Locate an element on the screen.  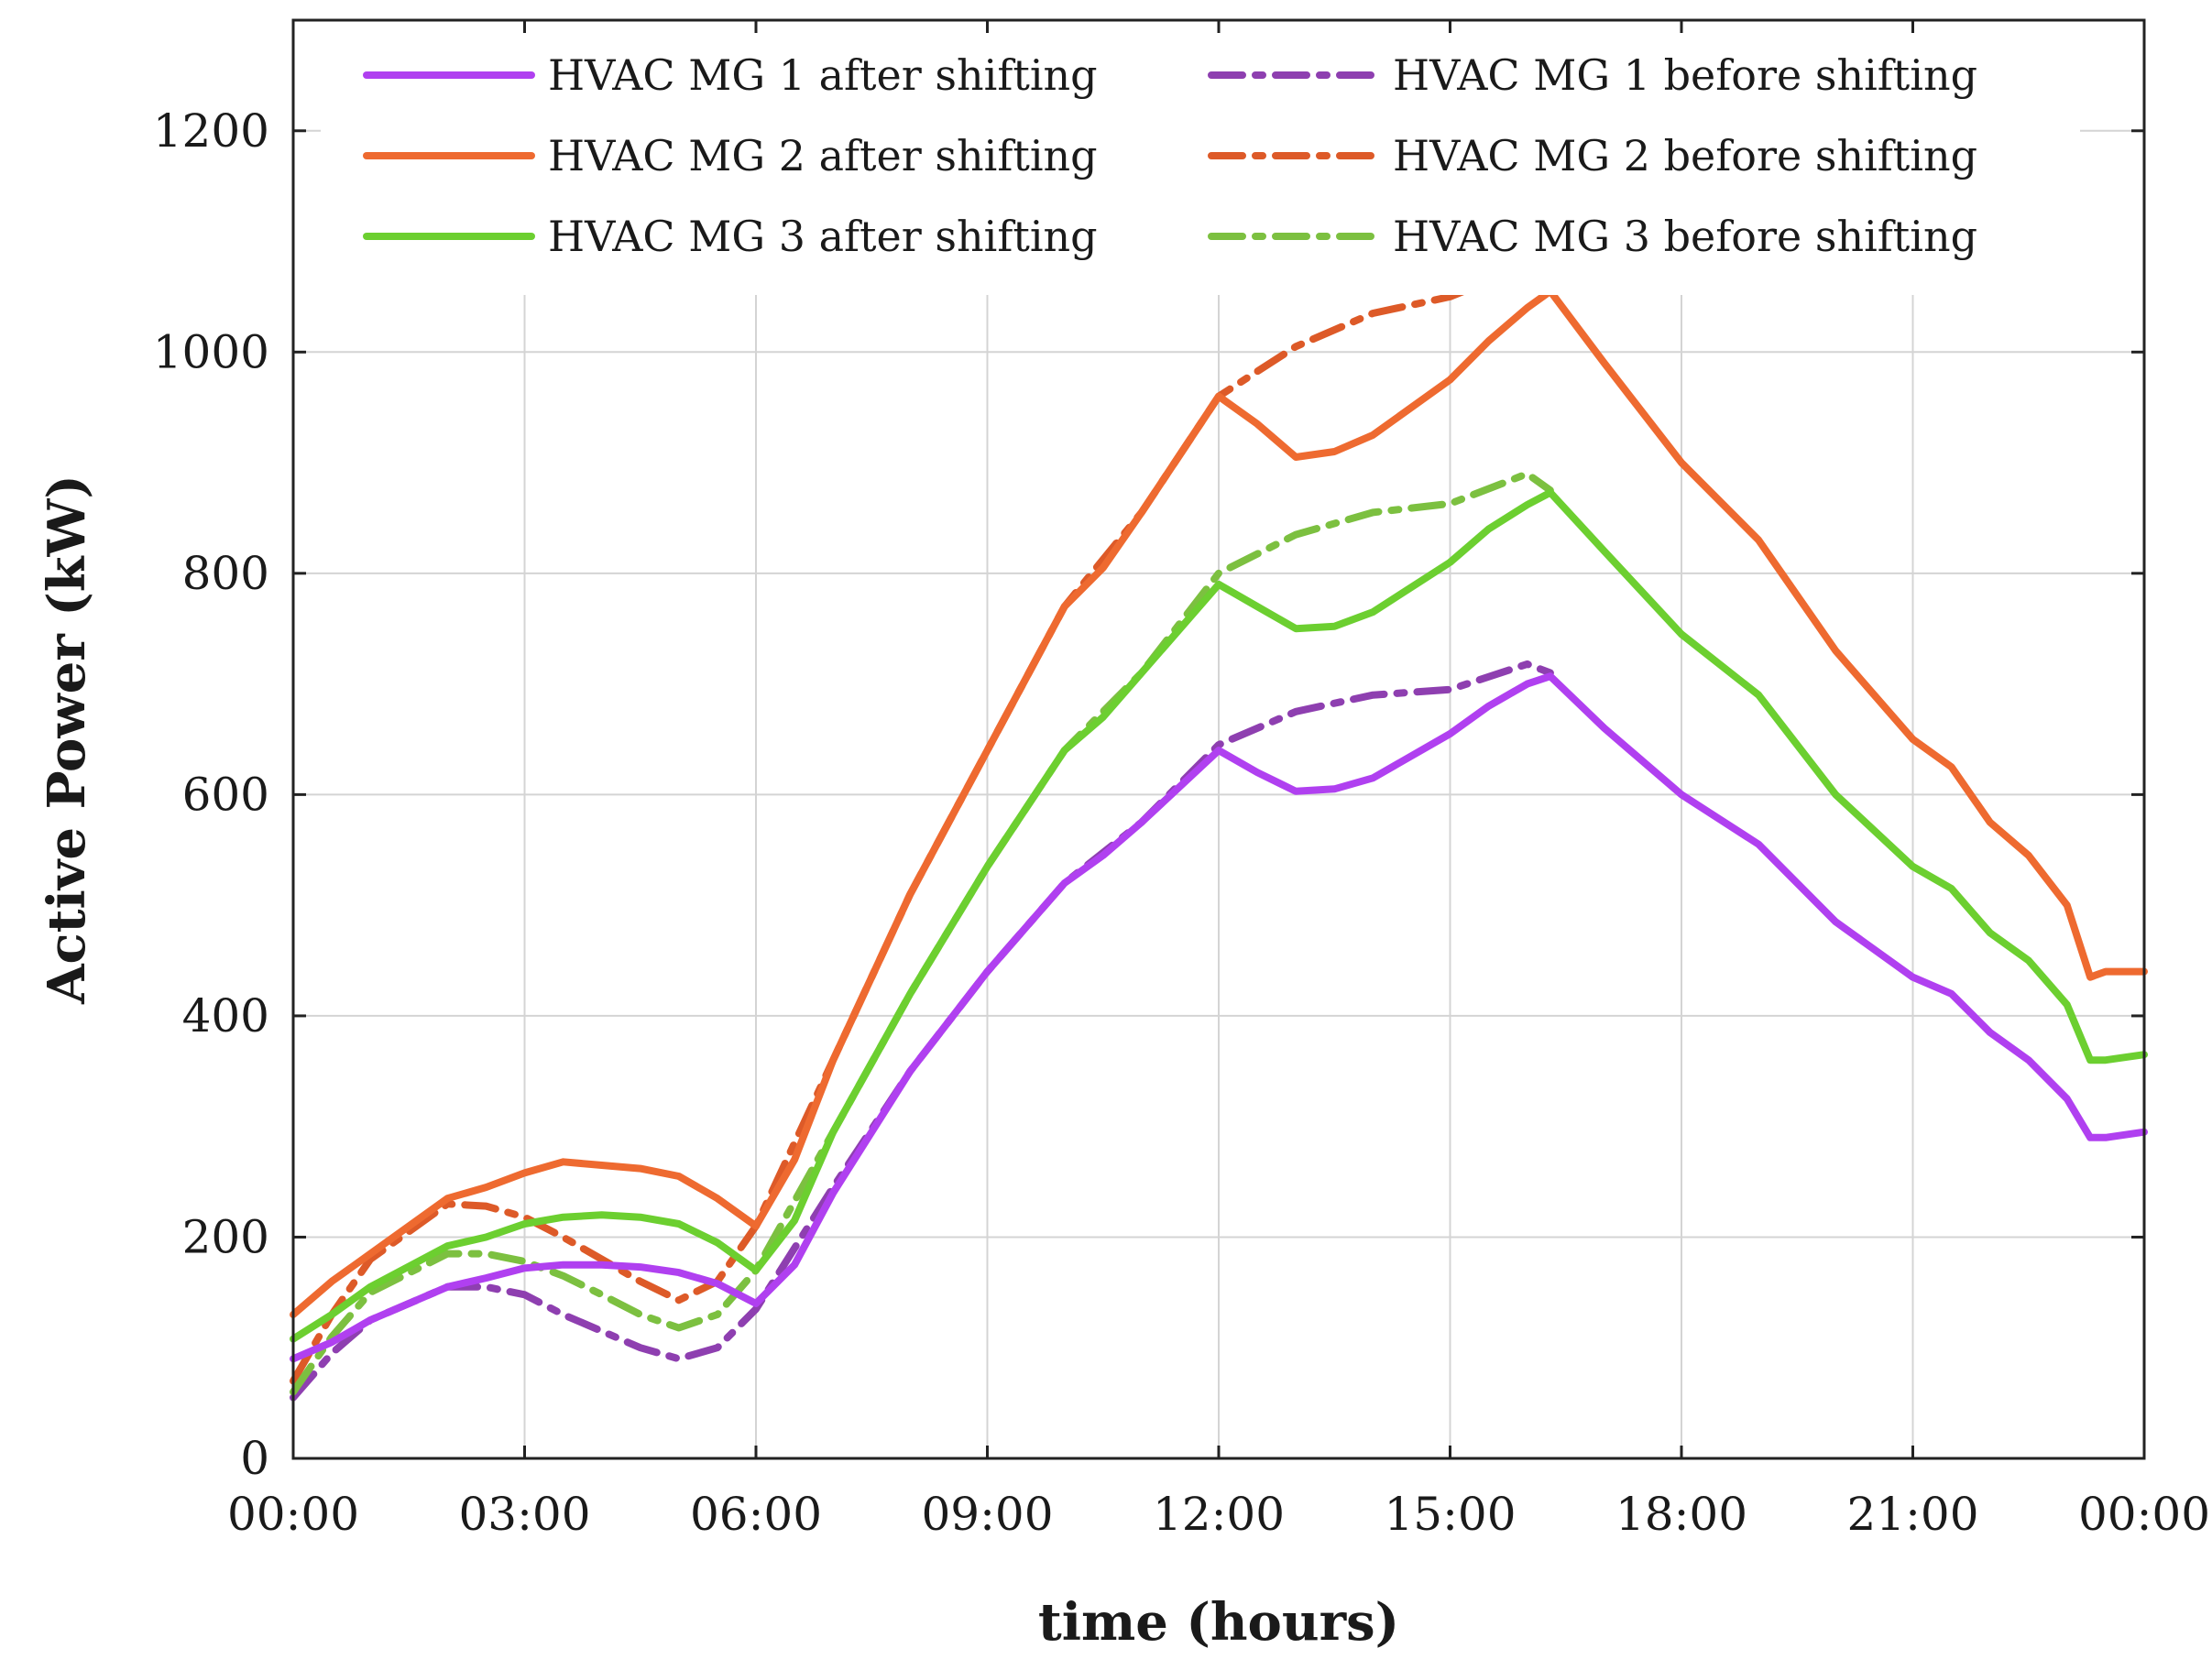
x-tick-label: 12:00 is located at coordinates (1219, 1514).